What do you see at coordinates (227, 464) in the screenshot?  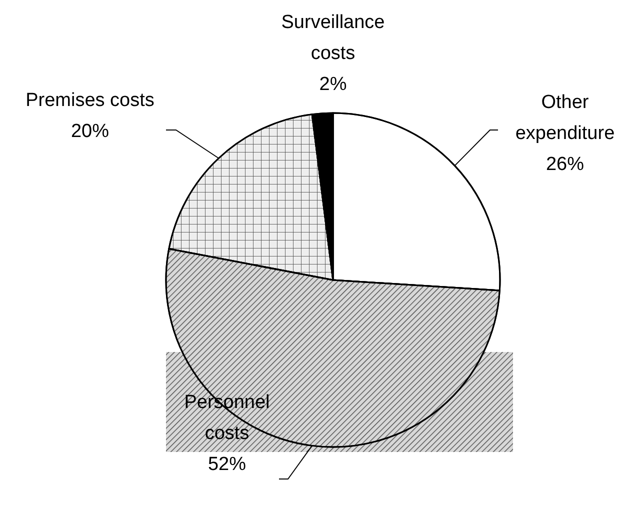 I see `data-label: 52%` at bounding box center [227, 464].